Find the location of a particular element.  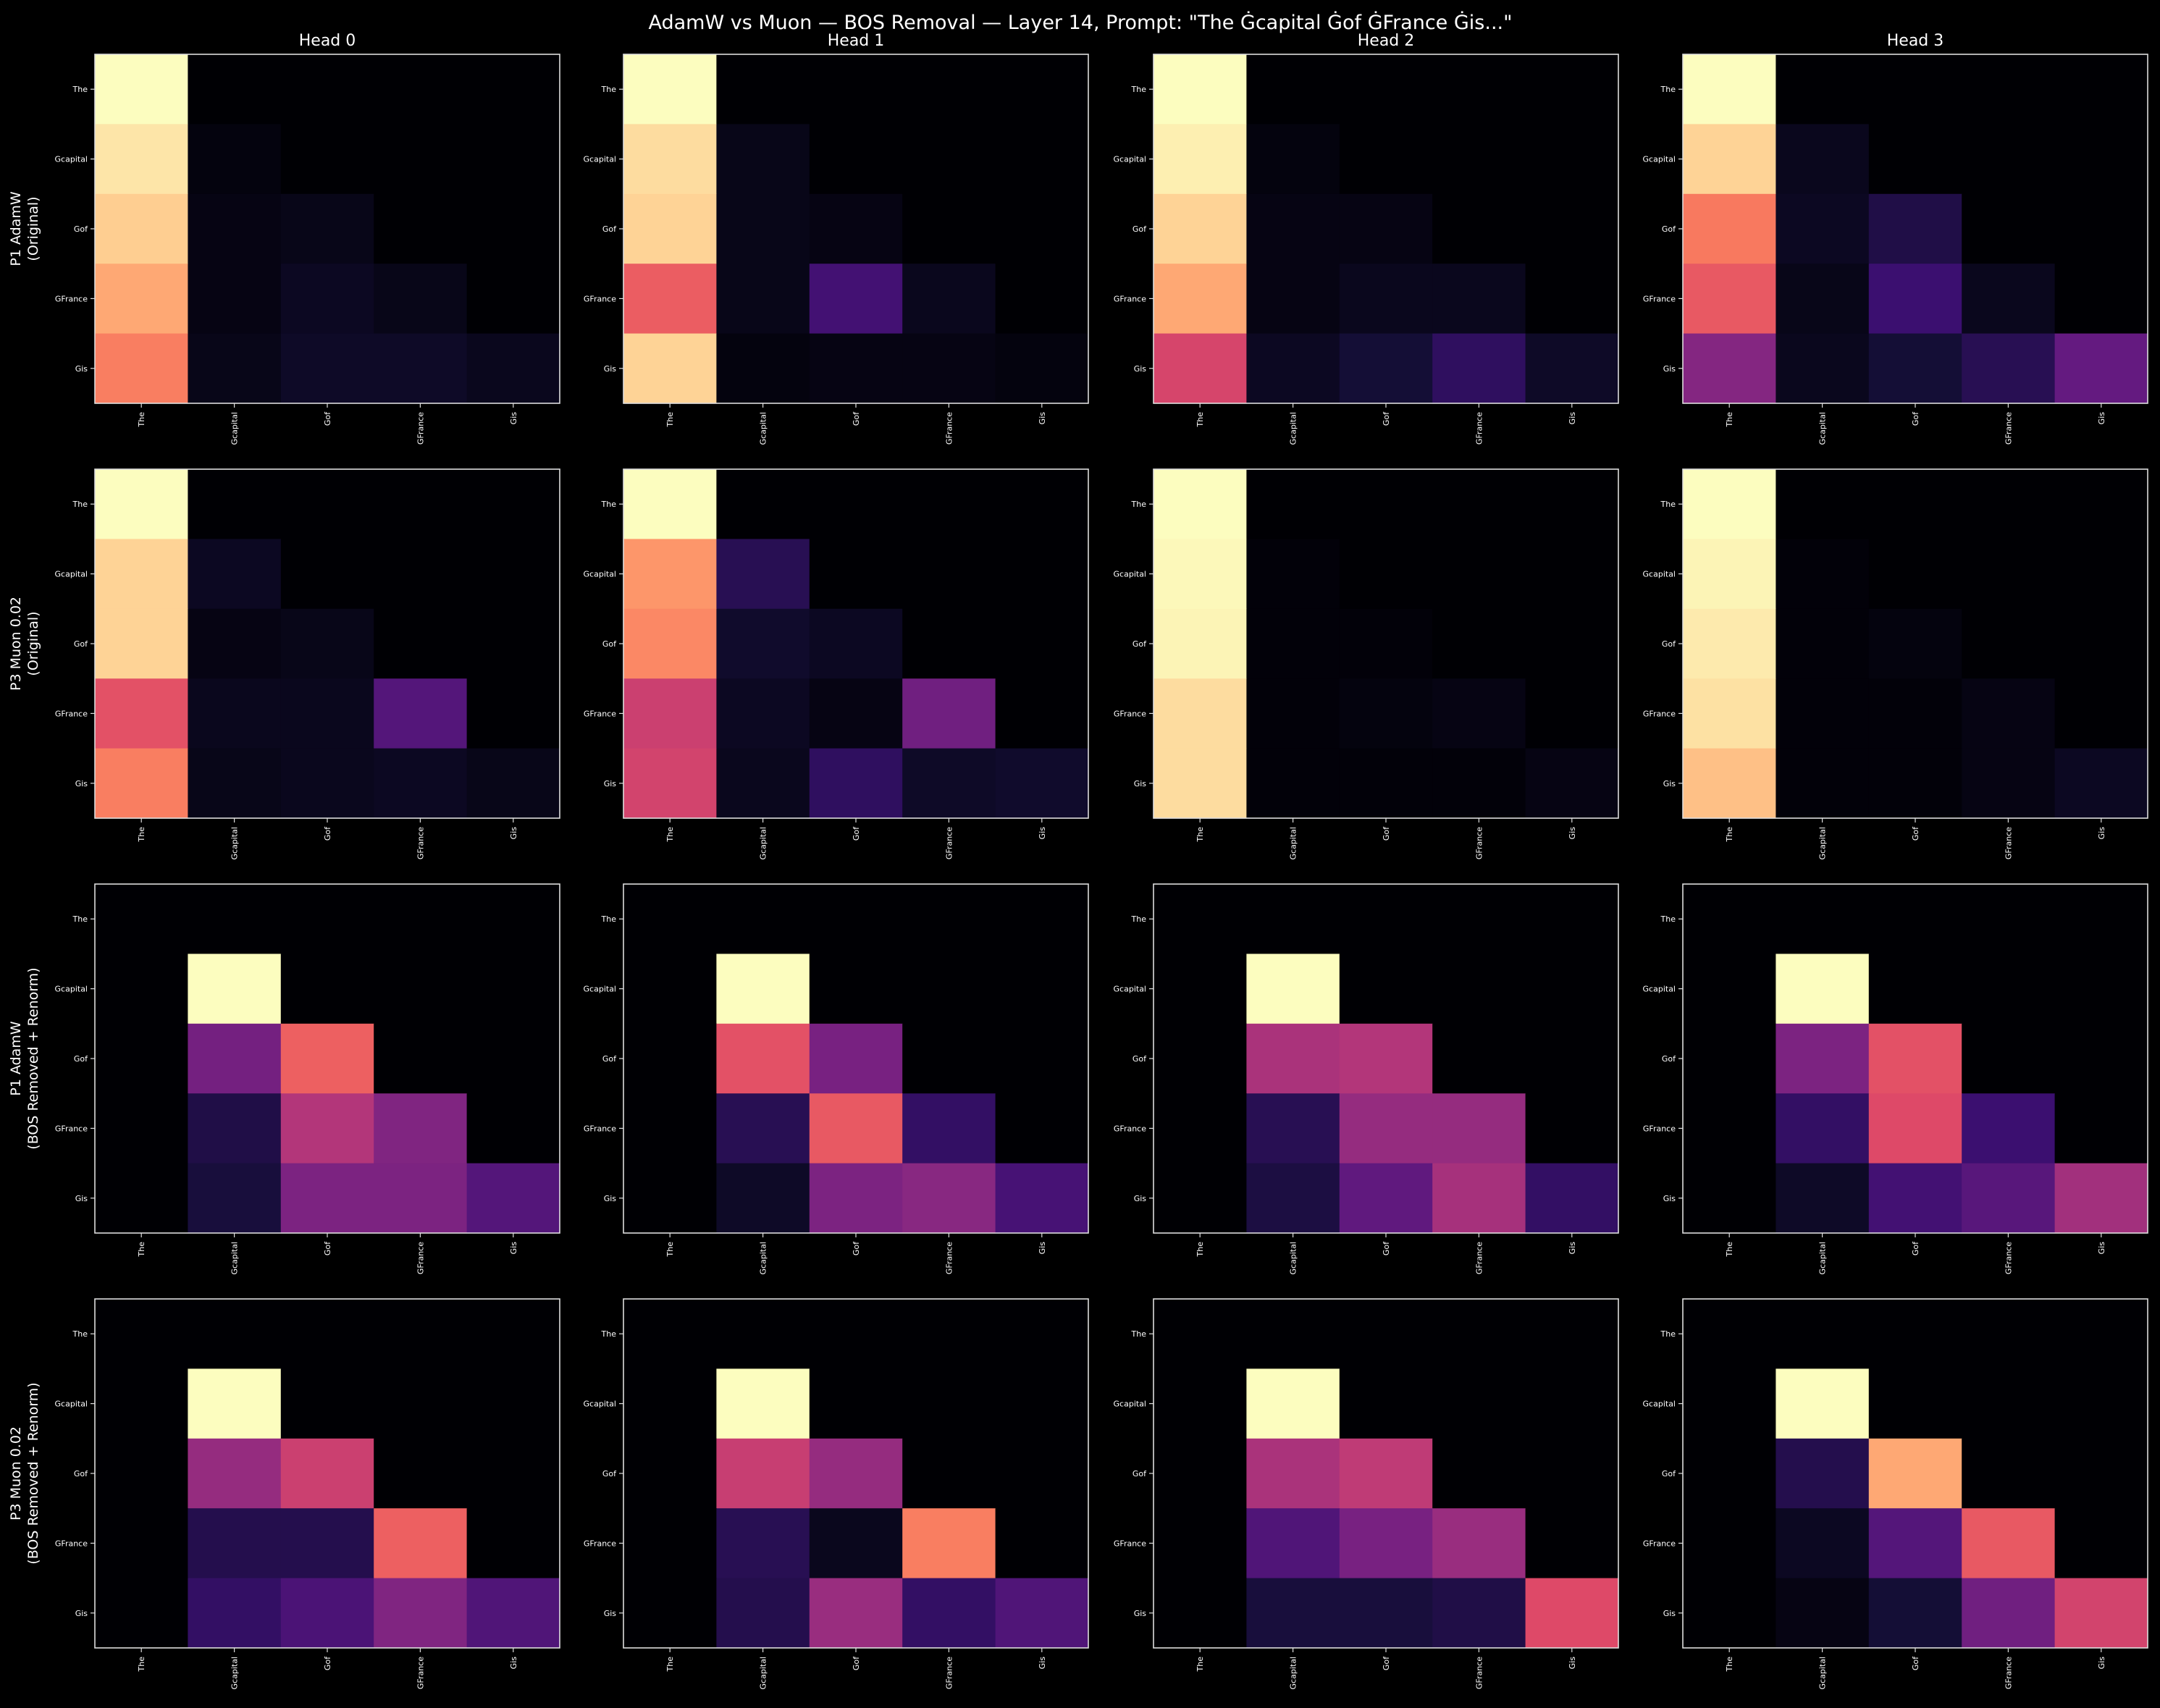

row-label-line-1: (BOS Removed + Renorm) is located at coordinates (33, 1473).